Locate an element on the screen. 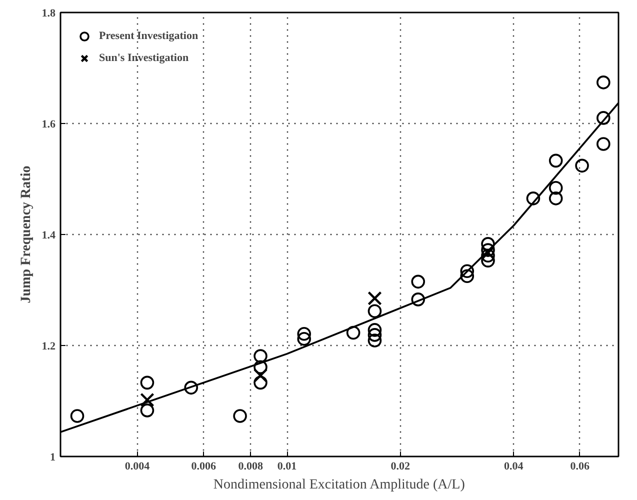 This screenshot has width=637, height=500. legend-label: Sun's Investigation is located at coordinates (144, 58).